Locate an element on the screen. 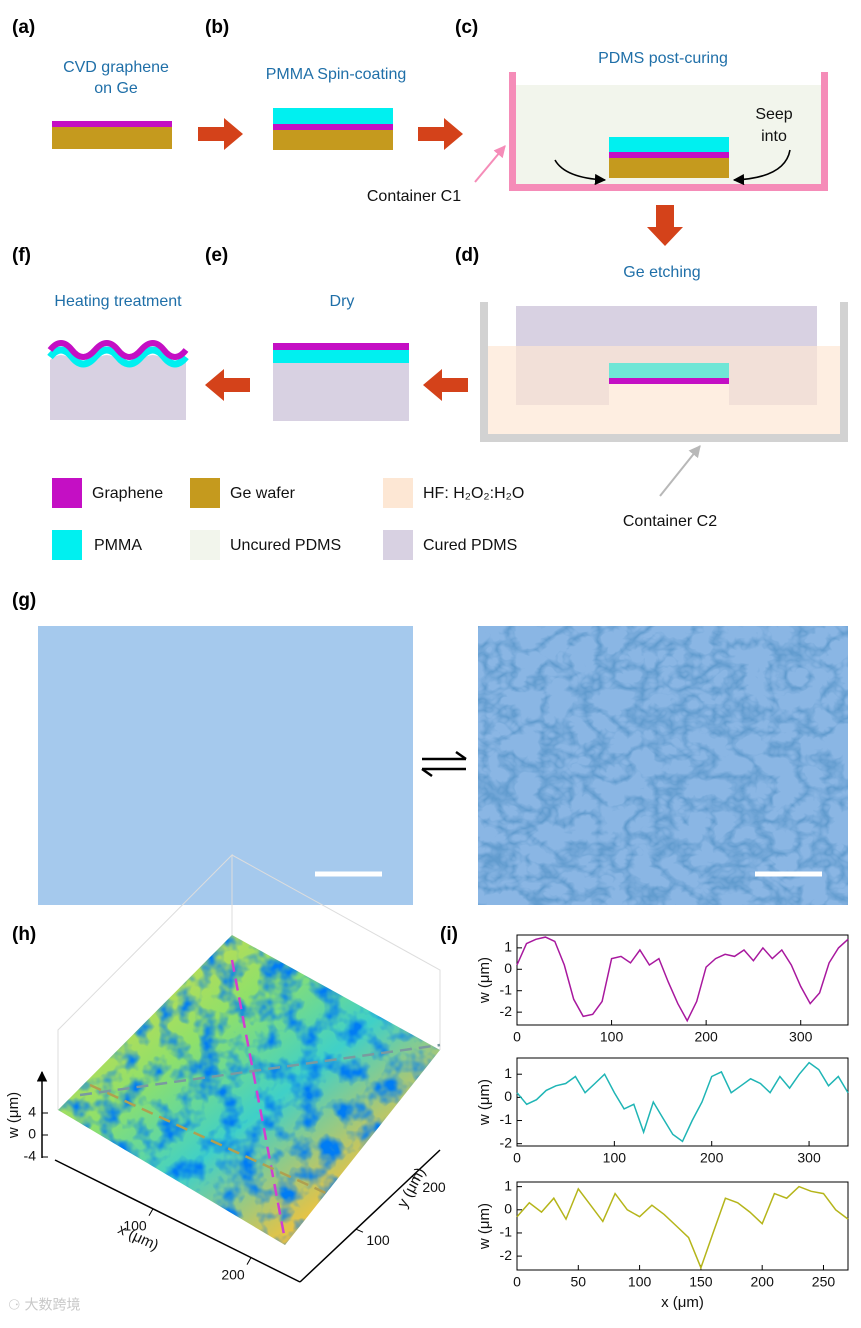 Image resolution: width=861 pixels, height=1328 pixels. etchant is located at coordinates (664, 390).